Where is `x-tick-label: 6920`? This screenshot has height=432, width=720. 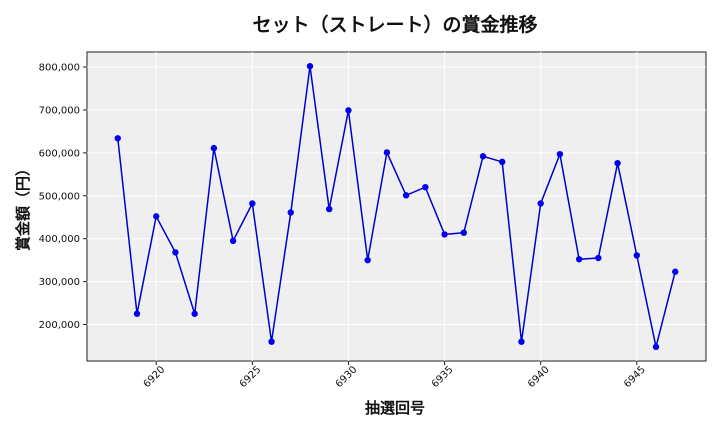 x-tick-label: 6920 is located at coordinates (155, 377).